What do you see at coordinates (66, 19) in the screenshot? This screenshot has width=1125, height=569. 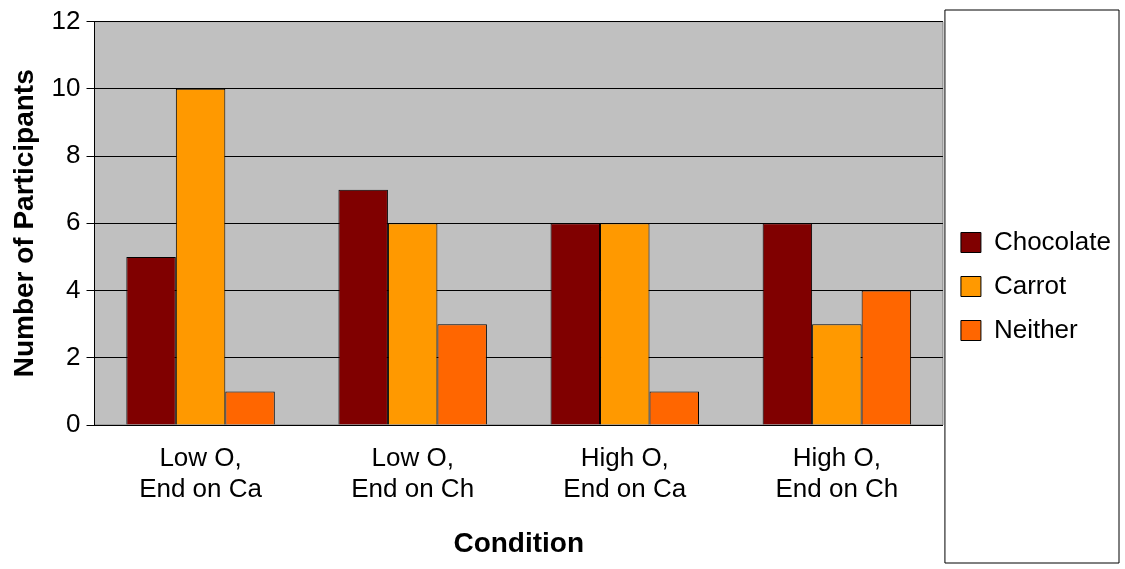 I see `y-tick-label: 12` at bounding box center [66, 19].